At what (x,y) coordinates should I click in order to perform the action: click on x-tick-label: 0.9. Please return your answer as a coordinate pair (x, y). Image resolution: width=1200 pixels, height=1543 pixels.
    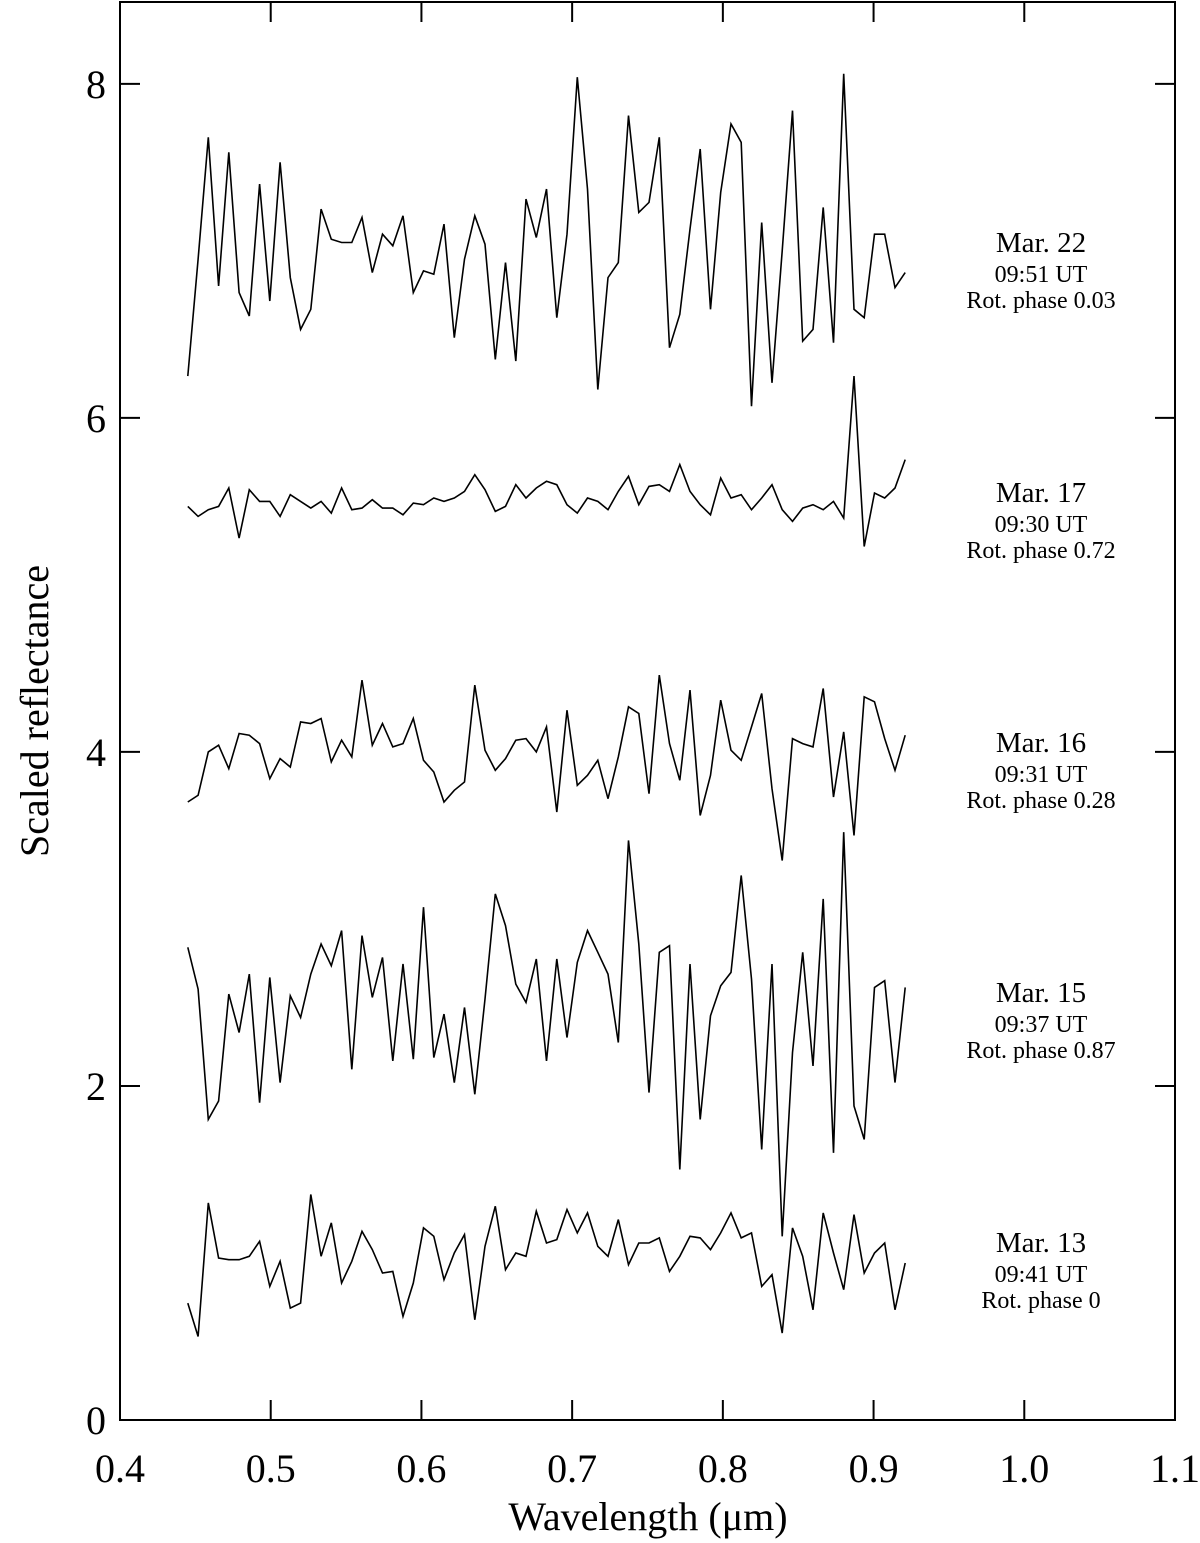
    Looking at the image, I should click on (874, 1468).